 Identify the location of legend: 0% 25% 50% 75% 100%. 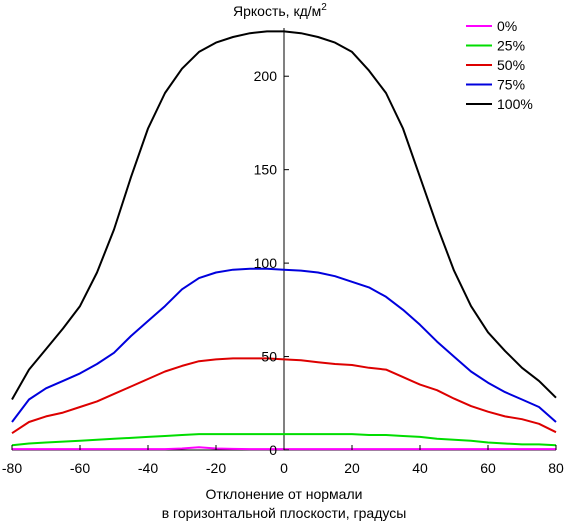
(499, 65).